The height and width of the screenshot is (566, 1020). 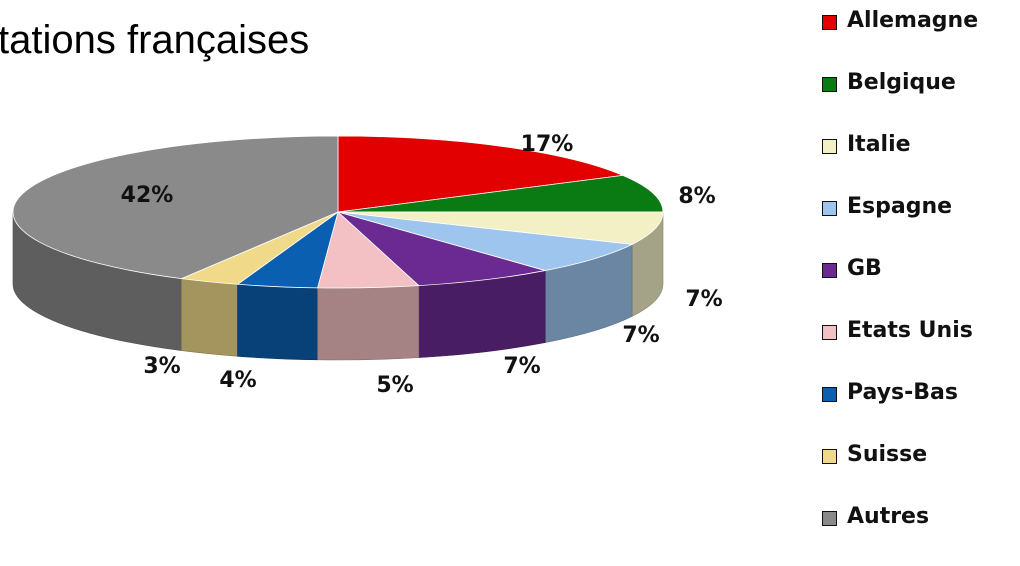 What do you see at coordinates (696, 196) in the screenshot?
I see `pie-label-belgique: 8%` at bounding box center [696, 196].